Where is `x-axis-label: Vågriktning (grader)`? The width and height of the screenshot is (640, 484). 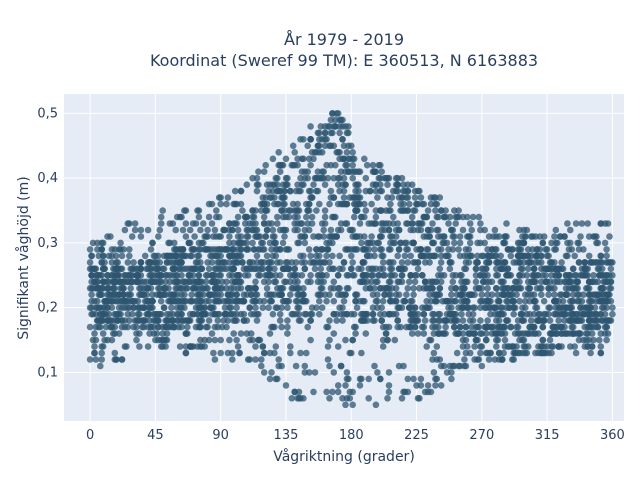 x-axis-label: Vågriktning (grader) is located at coordinates (344, 456).